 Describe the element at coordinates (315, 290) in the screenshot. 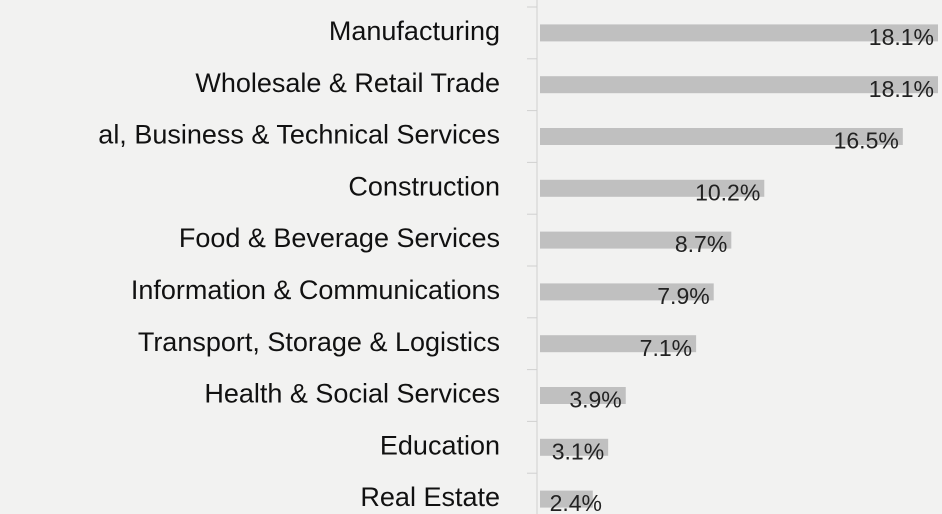

I see `category-label: Information & Communications` at that location.